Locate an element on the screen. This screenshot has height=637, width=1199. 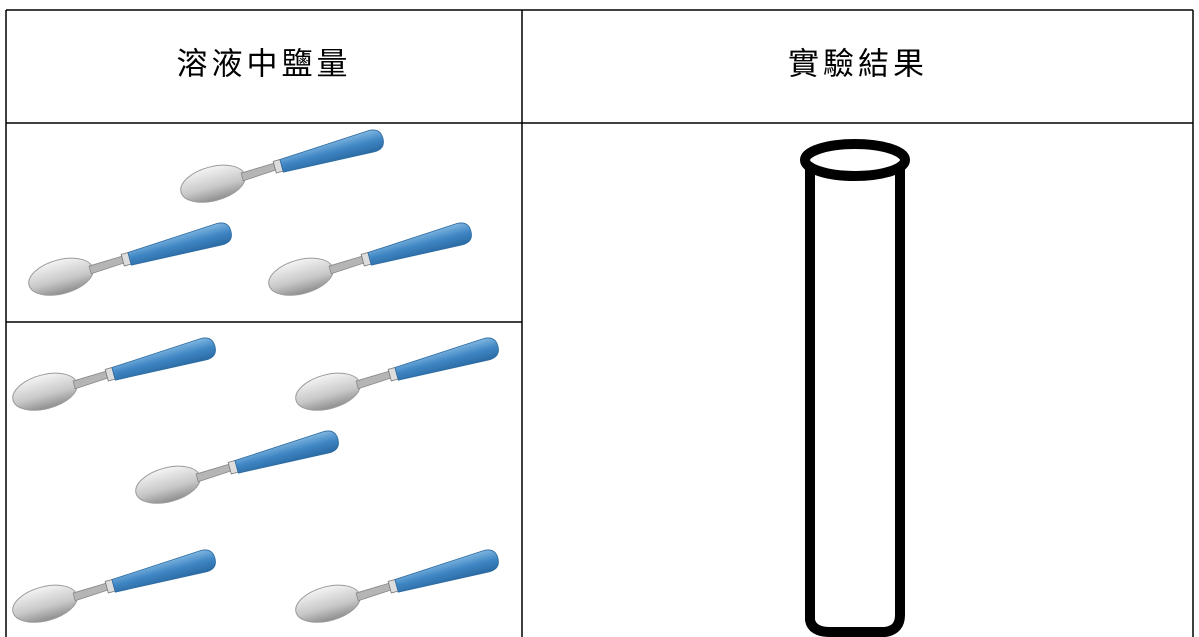
header-cell: 實驗結果 is located at coordinates (858, 65).